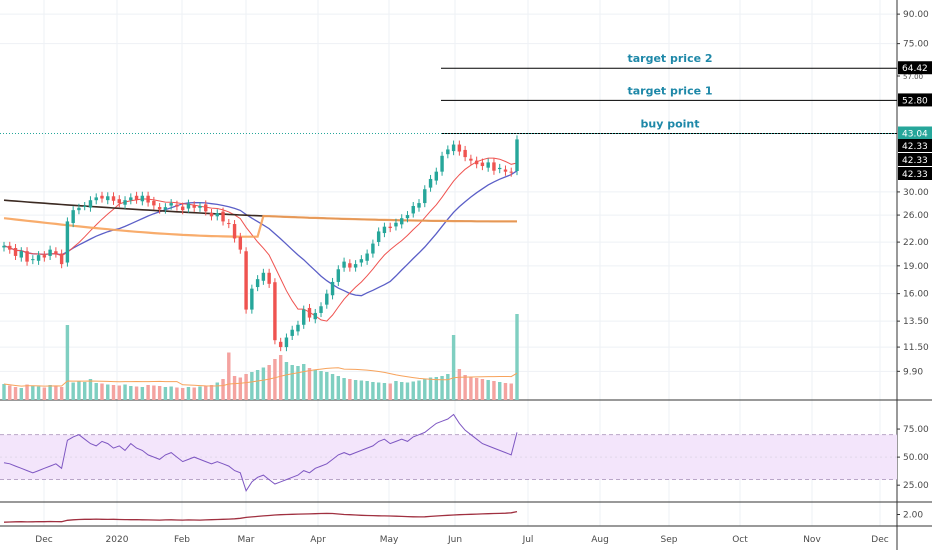  What do you see at coordinates (915, 135) in the screenshot?
I see `price-badge-label: 43.04` at bounding box center [915, 135].